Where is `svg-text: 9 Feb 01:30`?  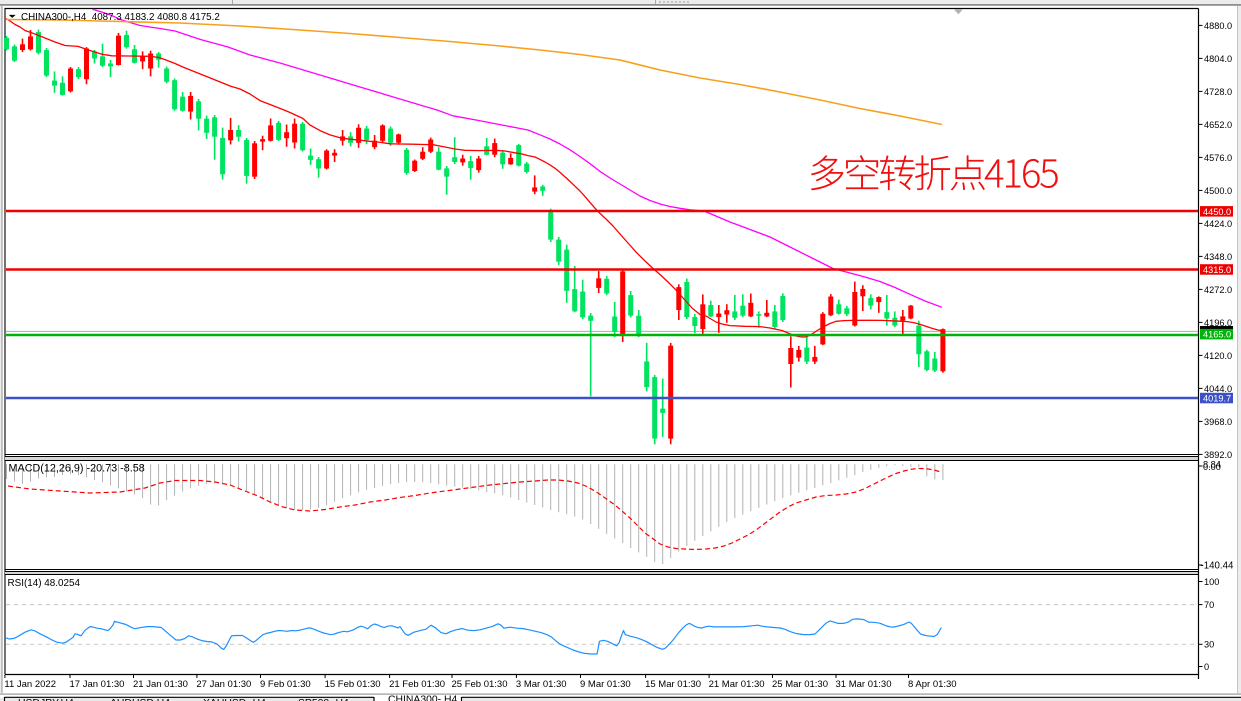 svg-text: 9 Feb 01:30 is located at coordinates (285, 684).